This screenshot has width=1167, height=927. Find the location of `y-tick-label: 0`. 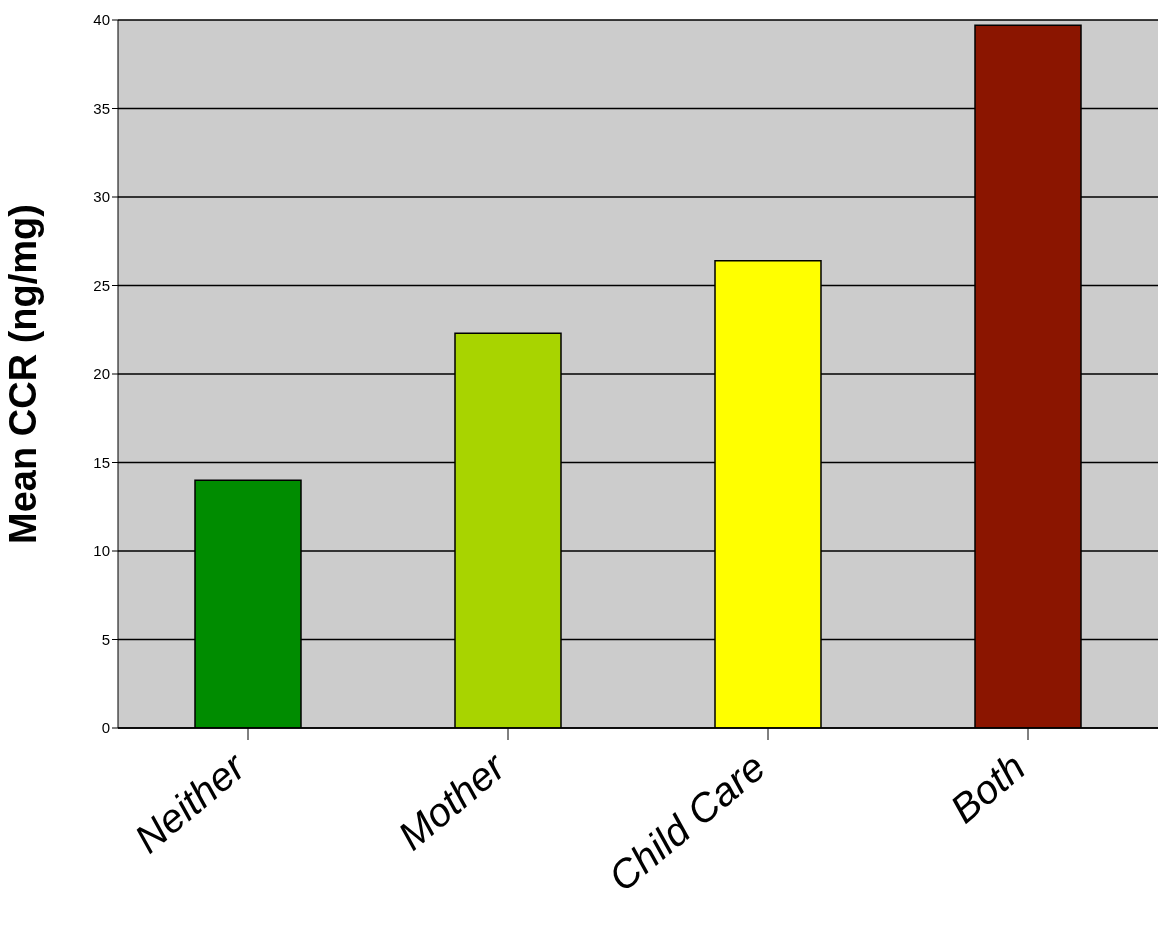

y-tick-label: 0 is located at coordinates (105, 728).